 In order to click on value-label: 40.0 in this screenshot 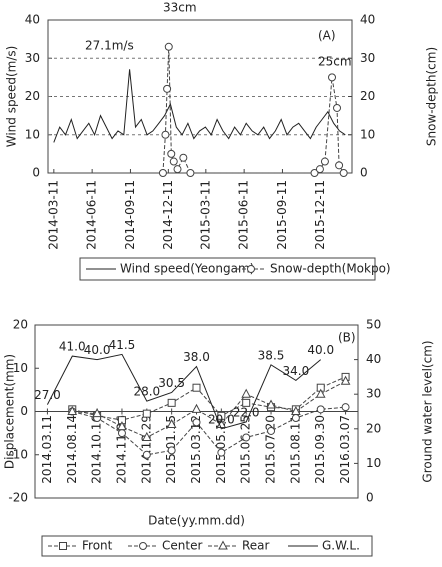, I will do `click(320, 350)`.